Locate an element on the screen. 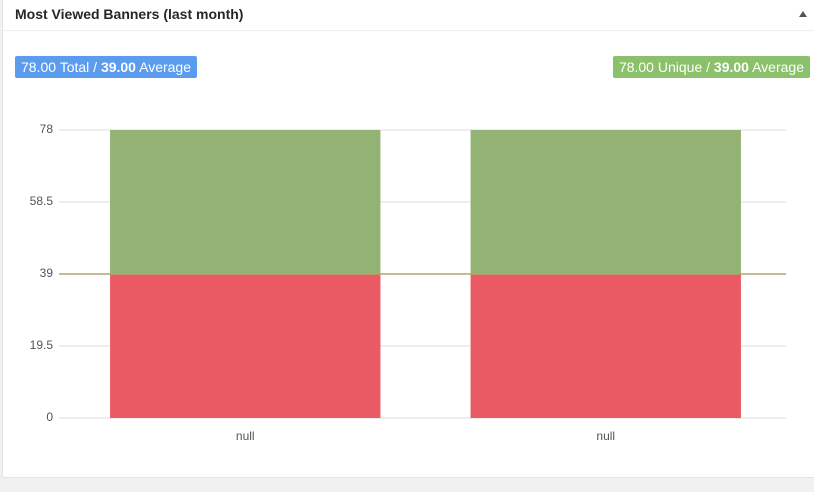  total-badge: 78.00 Total / 39.00 Average is located at coordinates (106, 67).